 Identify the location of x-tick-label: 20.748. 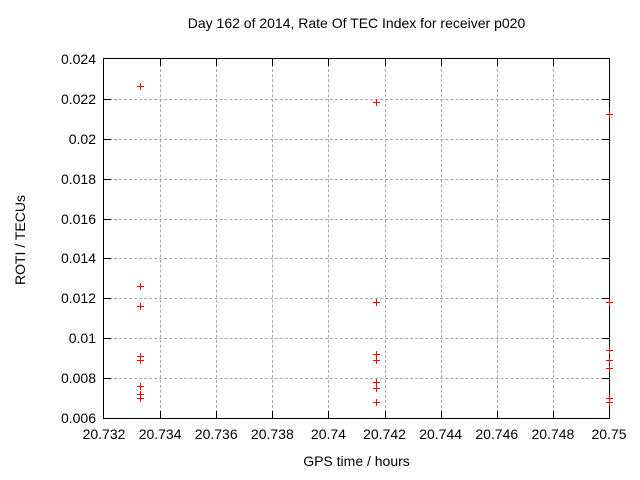
(553, 434).